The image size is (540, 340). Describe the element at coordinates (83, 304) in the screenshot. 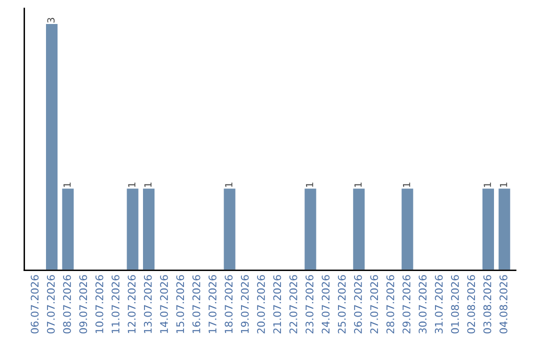

I see `x-tick-label: 09.07.2026` at that location.